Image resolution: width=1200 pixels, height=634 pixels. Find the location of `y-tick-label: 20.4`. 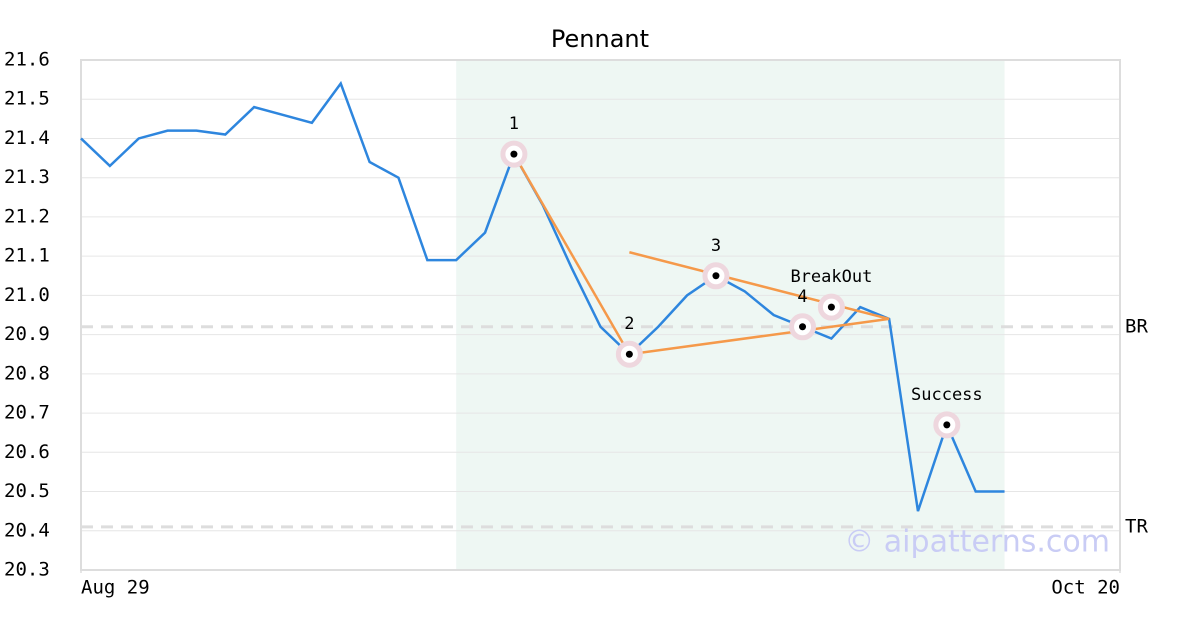

y-tick-label: 20.4 is located at coordinates (27, 530).